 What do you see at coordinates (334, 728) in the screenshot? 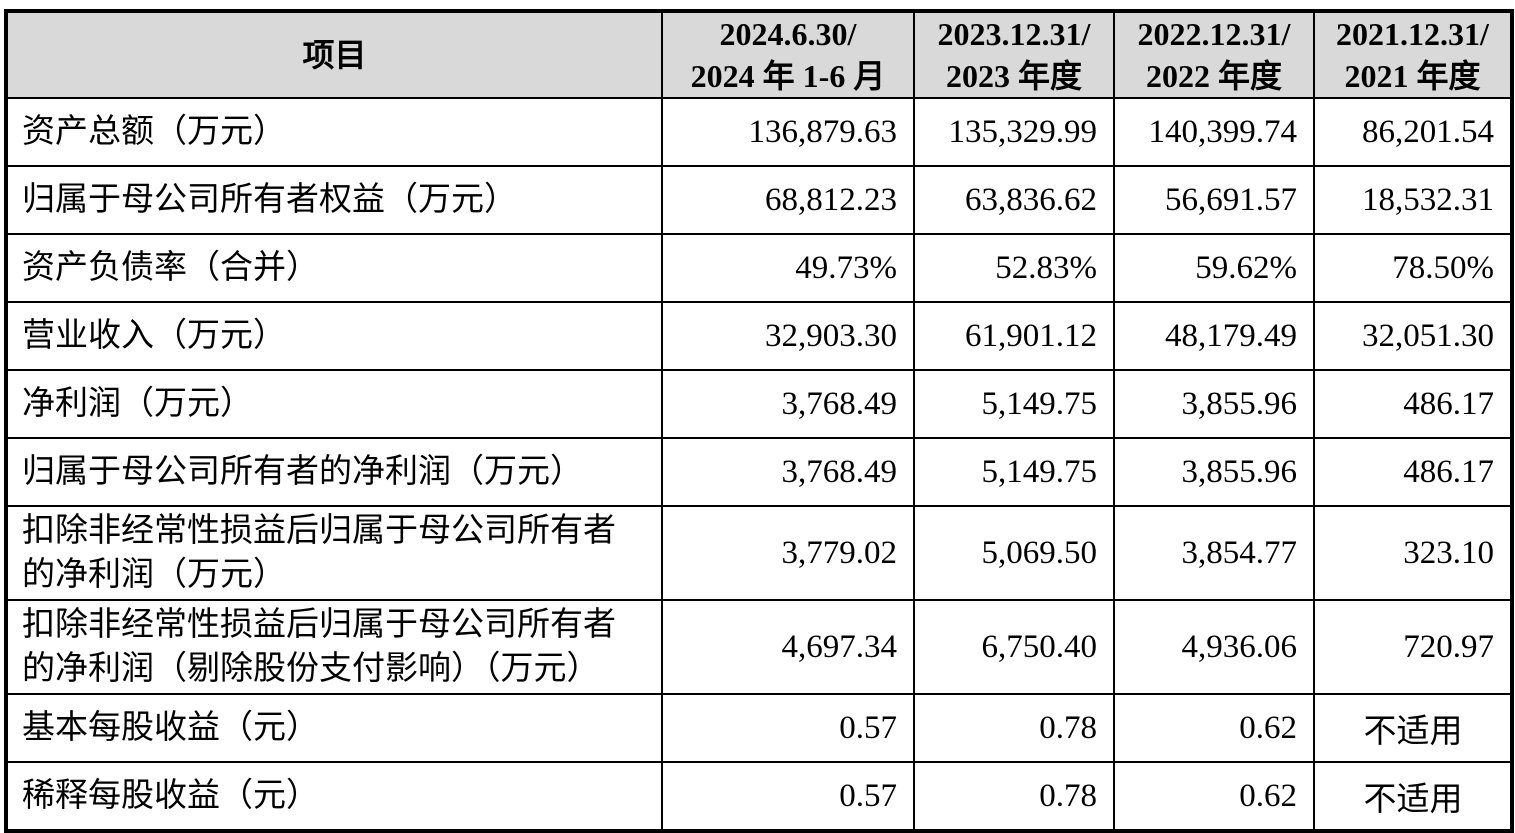
I see `row-label: 基本每股收益（元）` at bounding box center [334, 728].